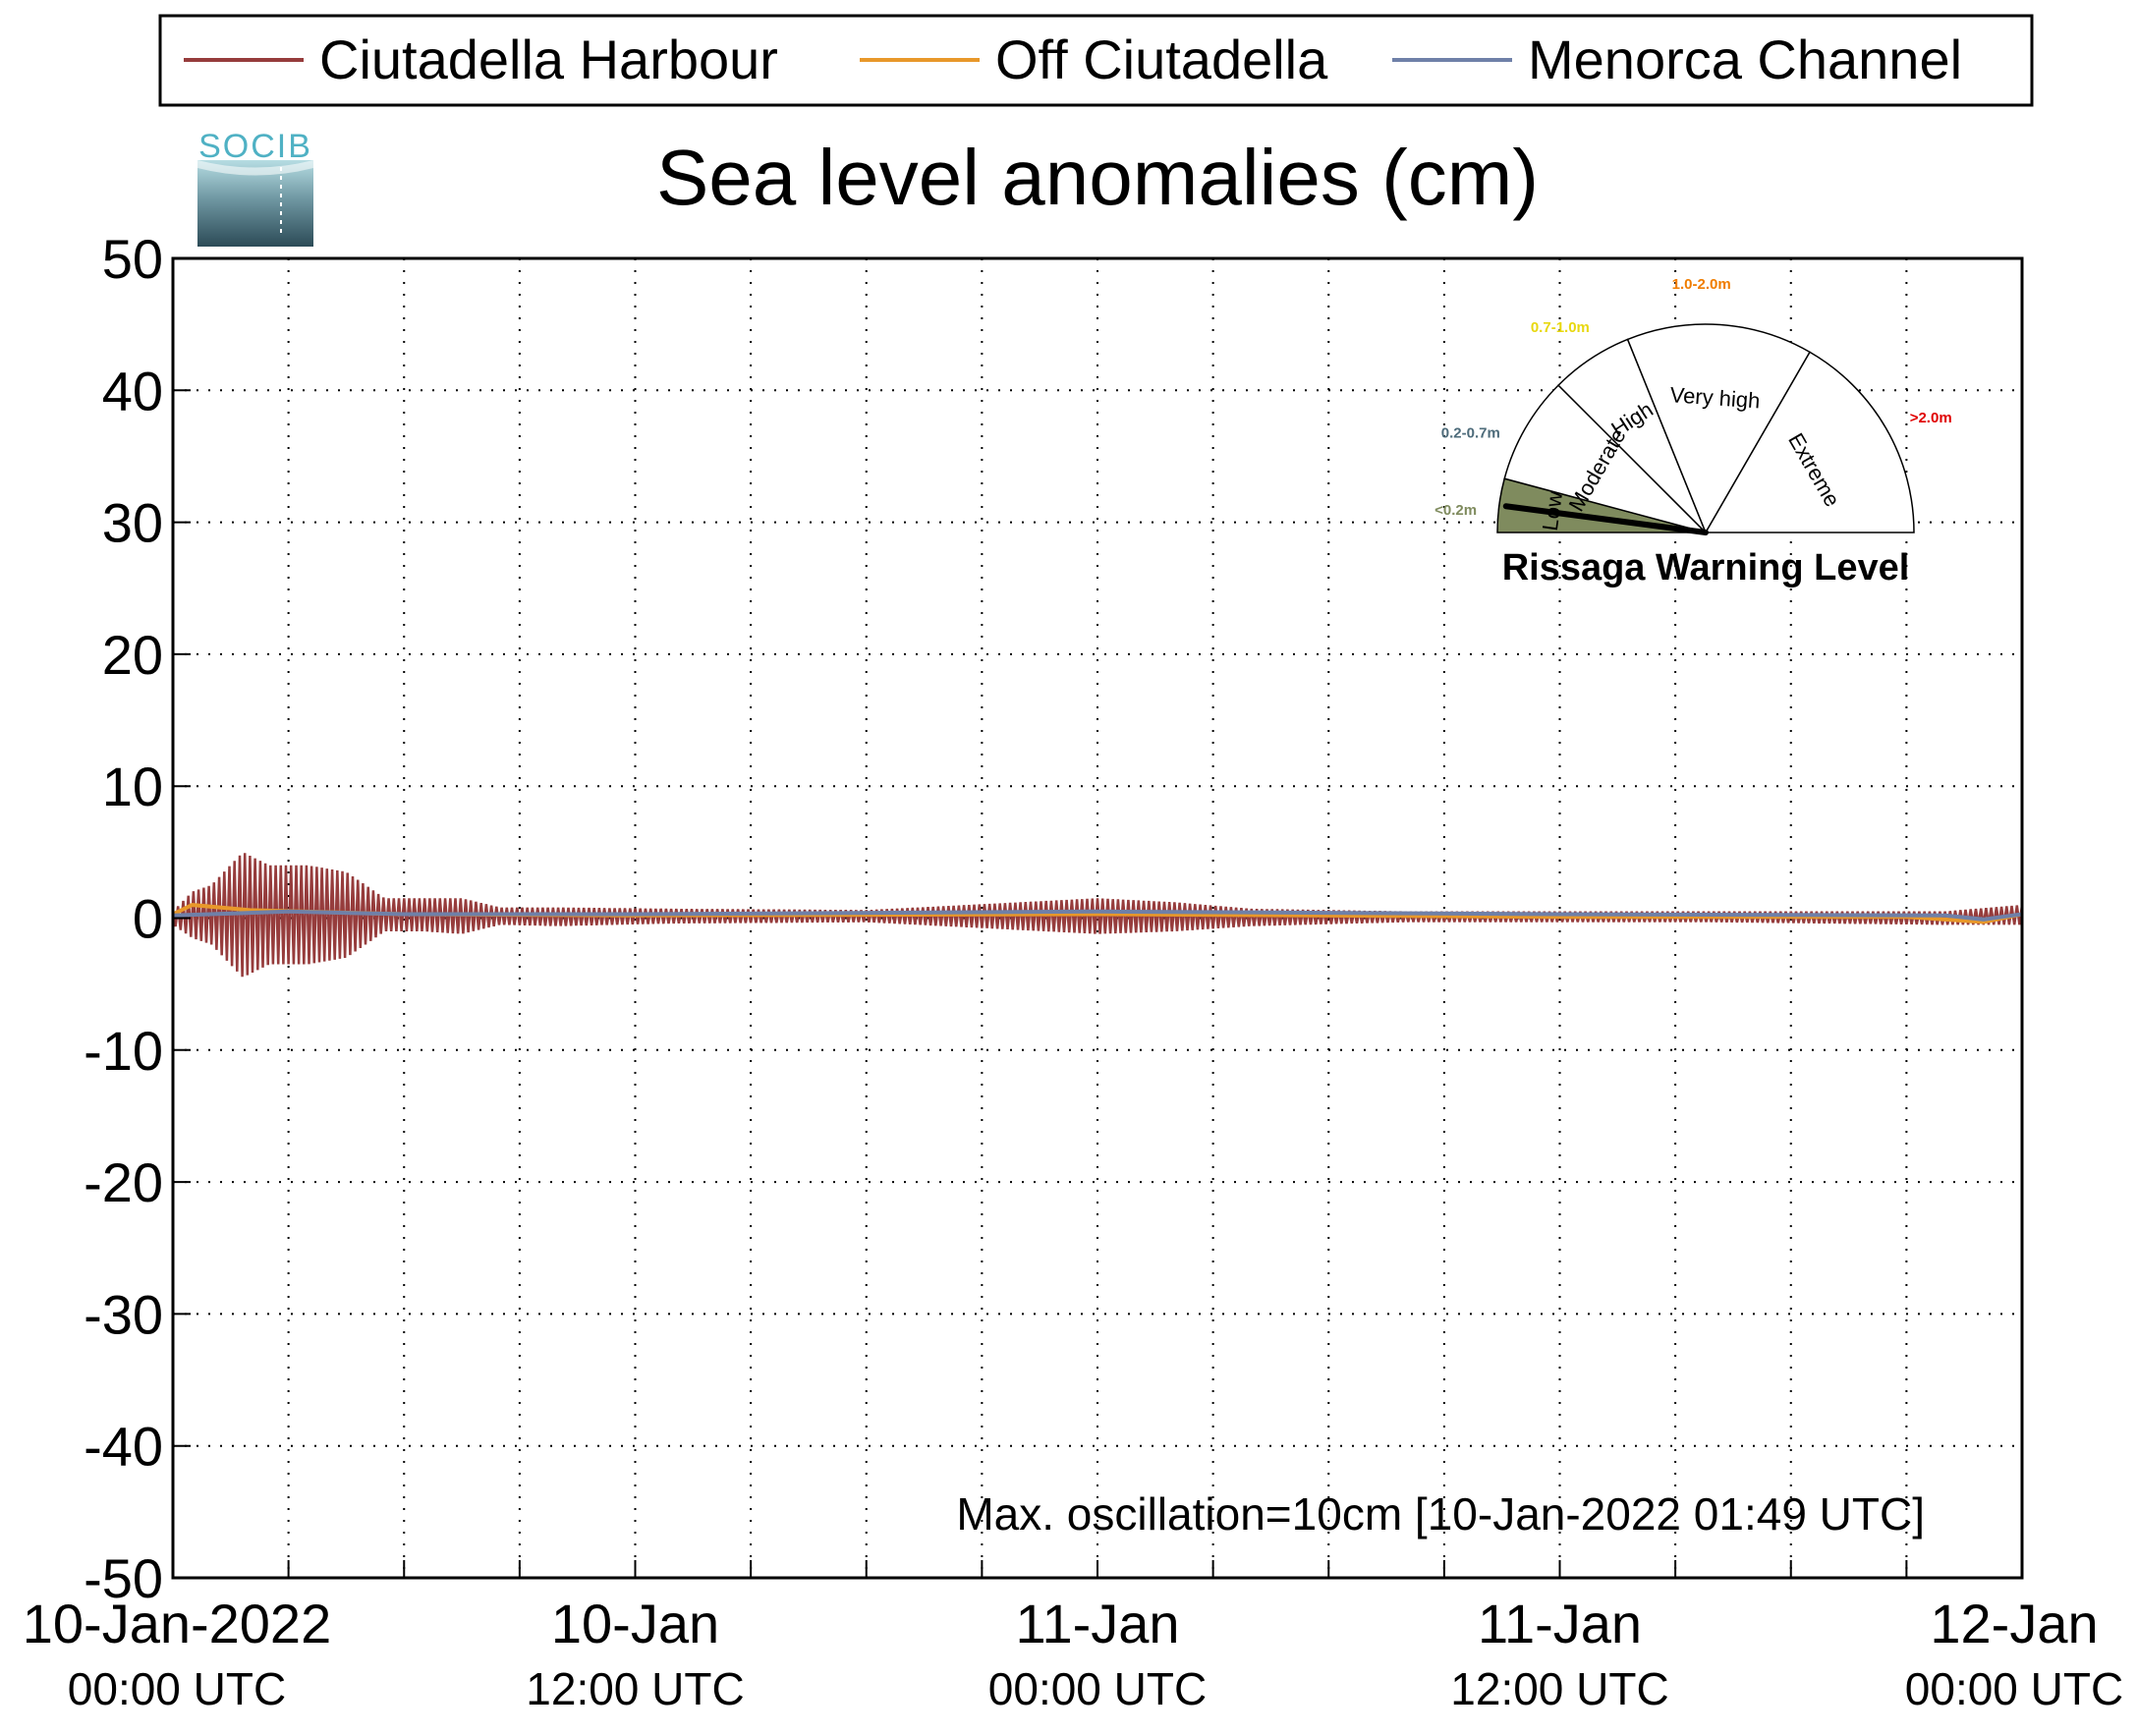 This screenshot has width=2137, height=1736. Describe the element at coordinates (2014, 1623) in the screenshot. I see `x-tick-label-date: 12-Jan` at that location.